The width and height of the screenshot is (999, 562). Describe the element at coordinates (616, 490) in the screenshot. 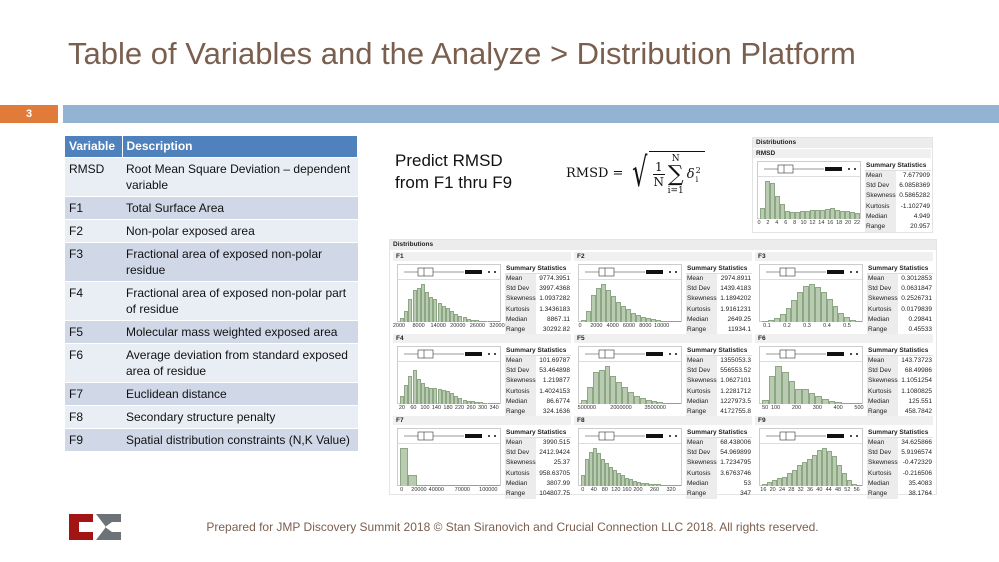

I see `tick-label: 120` at that location.